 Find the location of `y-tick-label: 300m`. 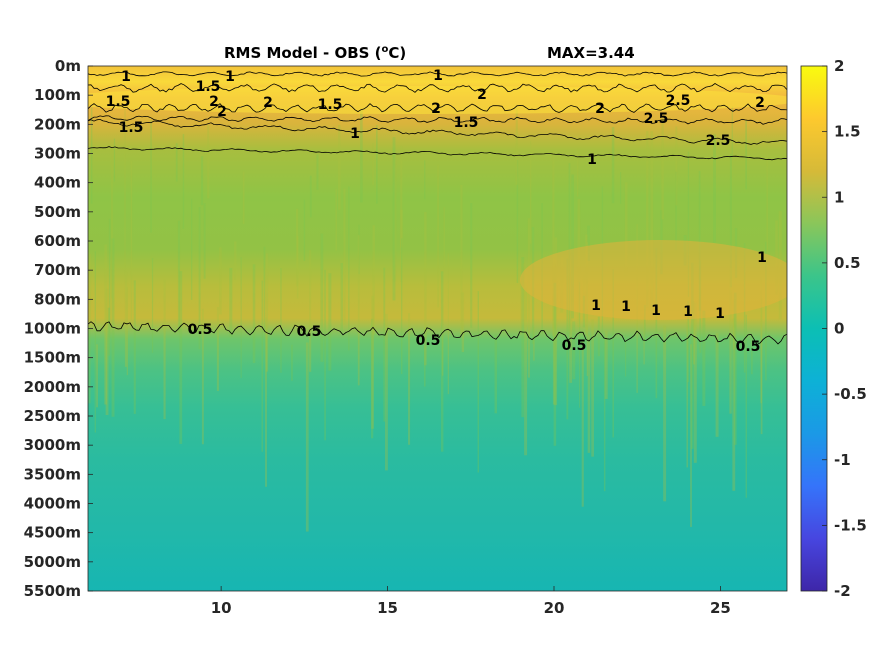

y-tick-label: 300m is located at coordinates (57, 154).